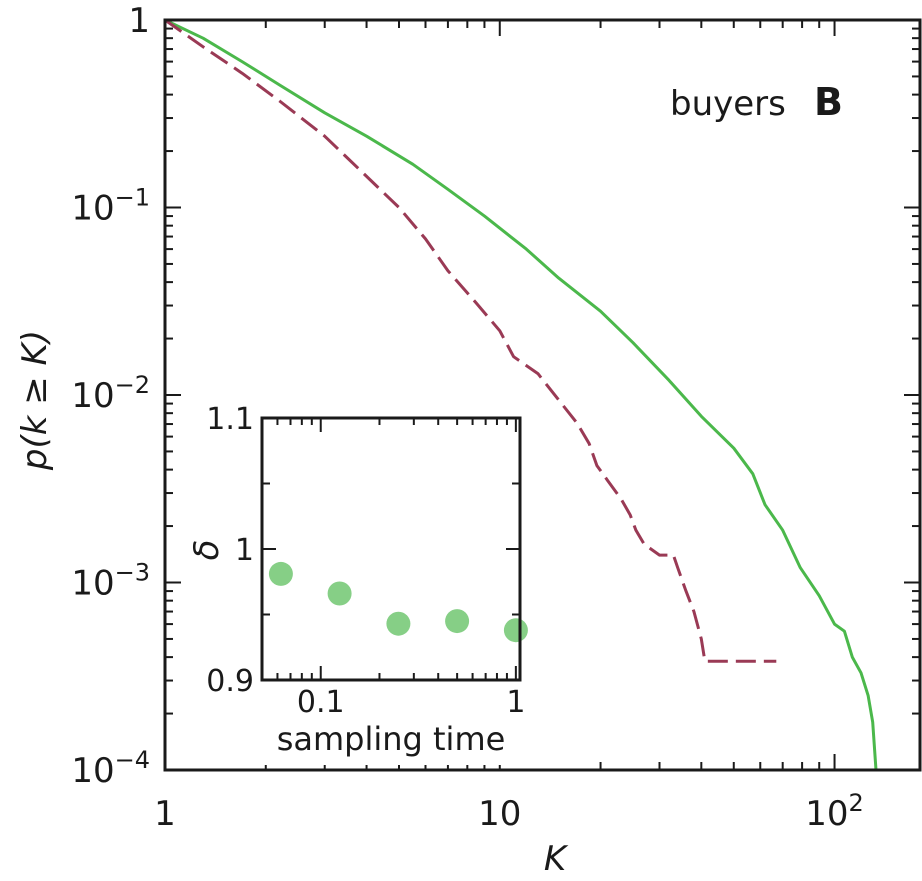 This screenshot has width=922, height=881. I want to click on x-tick-label: 102, so click(834, 811).